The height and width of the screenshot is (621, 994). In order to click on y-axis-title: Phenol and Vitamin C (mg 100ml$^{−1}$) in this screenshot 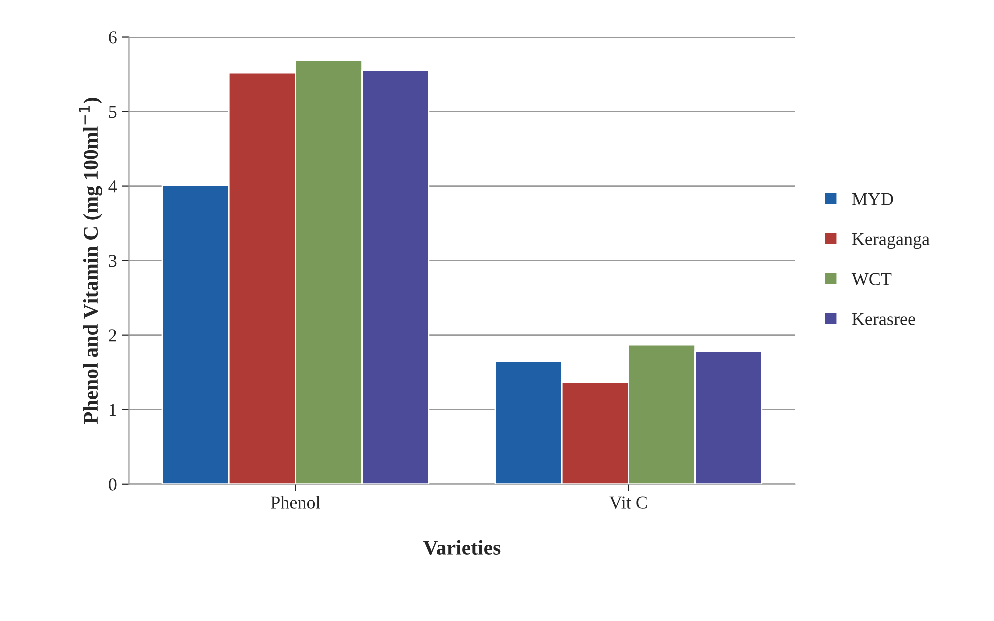, I will do `click(90, 261)`.